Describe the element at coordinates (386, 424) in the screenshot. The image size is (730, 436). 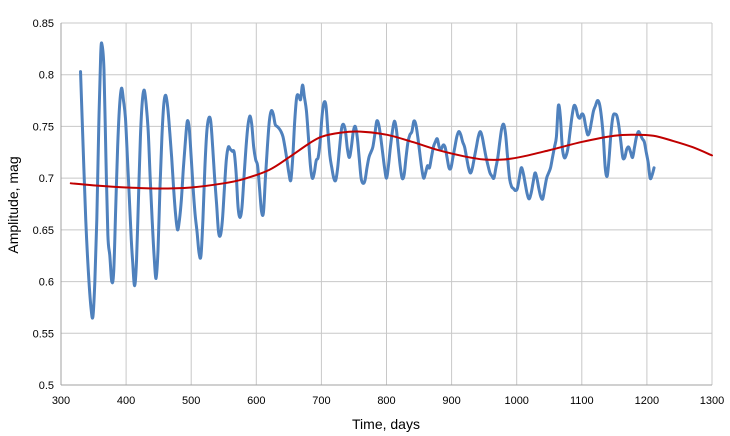
I see `x-axis-title: Time, days` at that location.